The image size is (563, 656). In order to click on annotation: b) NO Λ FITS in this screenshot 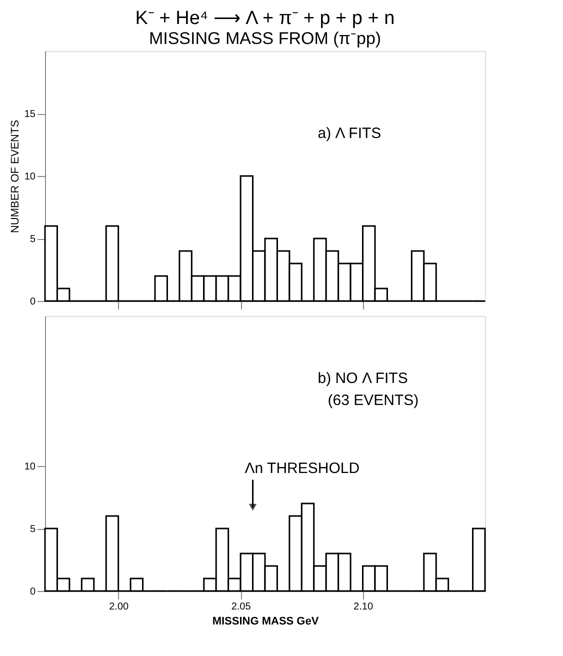, I will do `click(363, 378)`.